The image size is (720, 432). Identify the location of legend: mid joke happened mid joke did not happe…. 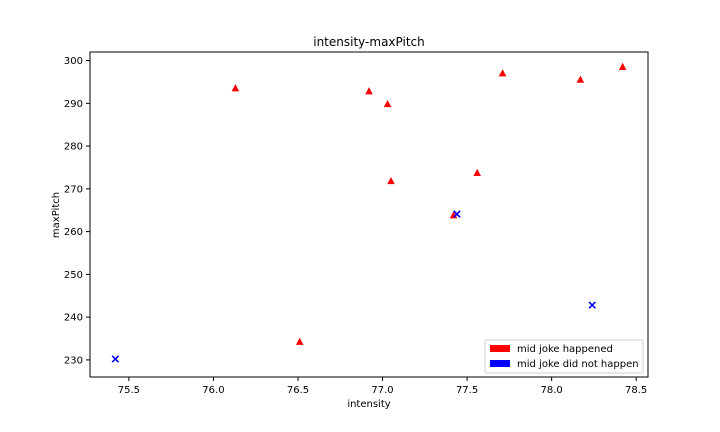
(564, 356).